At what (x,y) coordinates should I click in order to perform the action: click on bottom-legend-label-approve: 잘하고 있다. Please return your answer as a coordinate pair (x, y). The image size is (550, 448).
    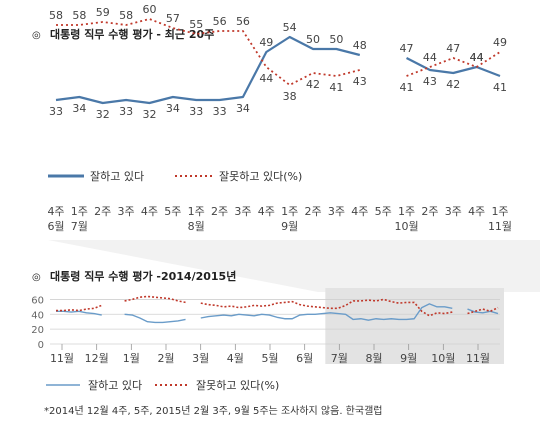
    Looking at the image, I should click on (115, 385).